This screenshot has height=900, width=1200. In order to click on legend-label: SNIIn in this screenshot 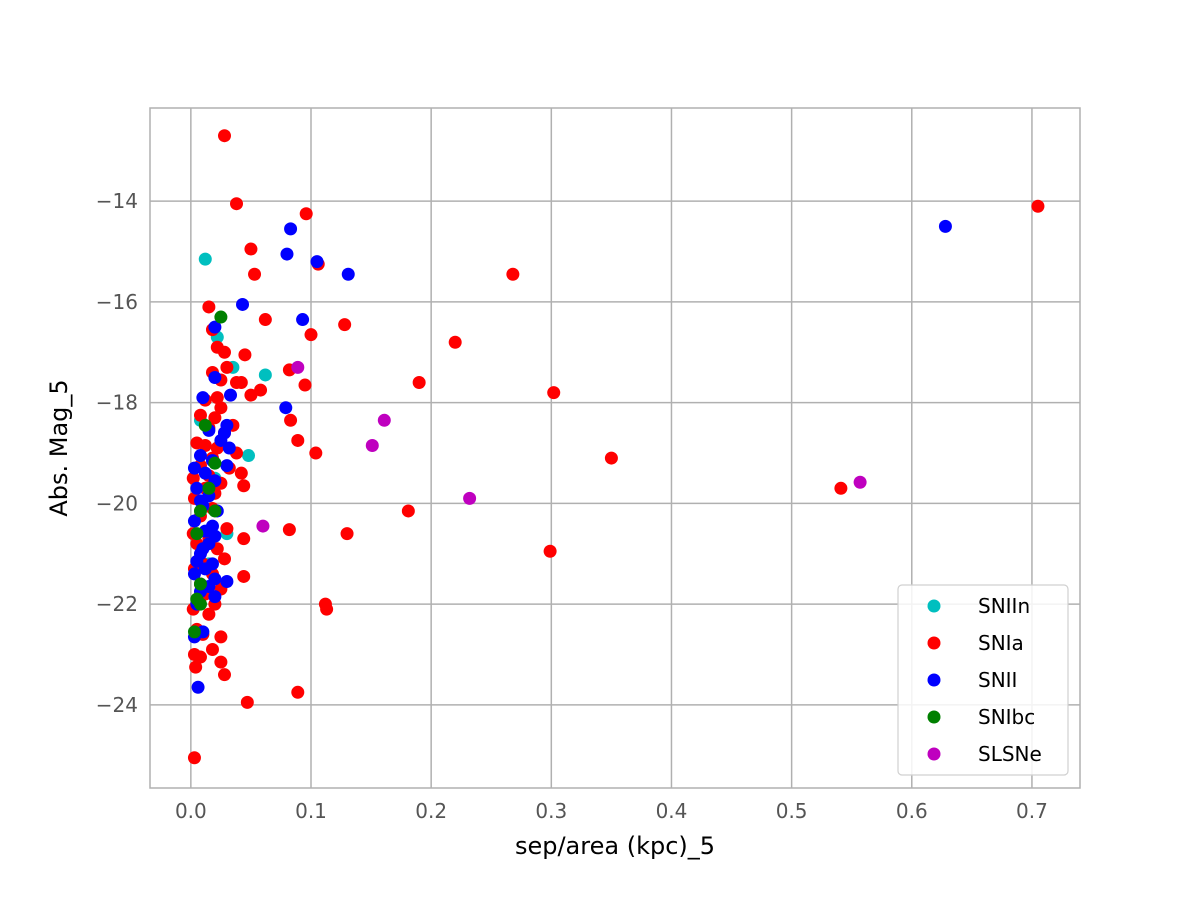, I will do `click(1004, 606)`.